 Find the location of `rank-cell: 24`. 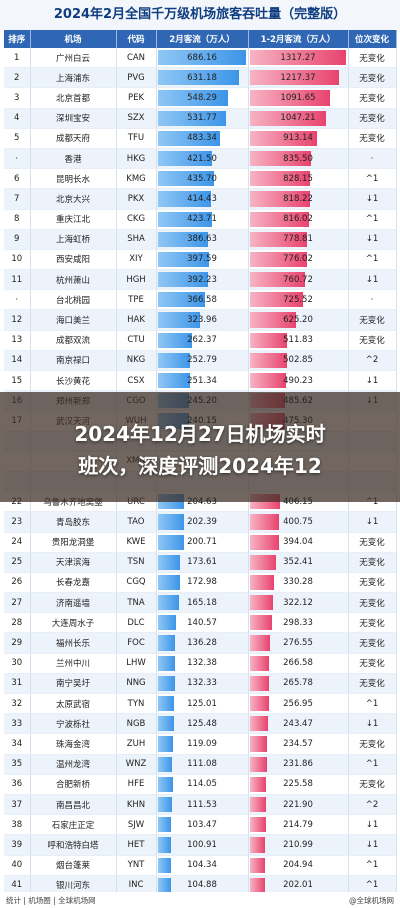

rank-cell: 24 is located at coordinates (17, 542).